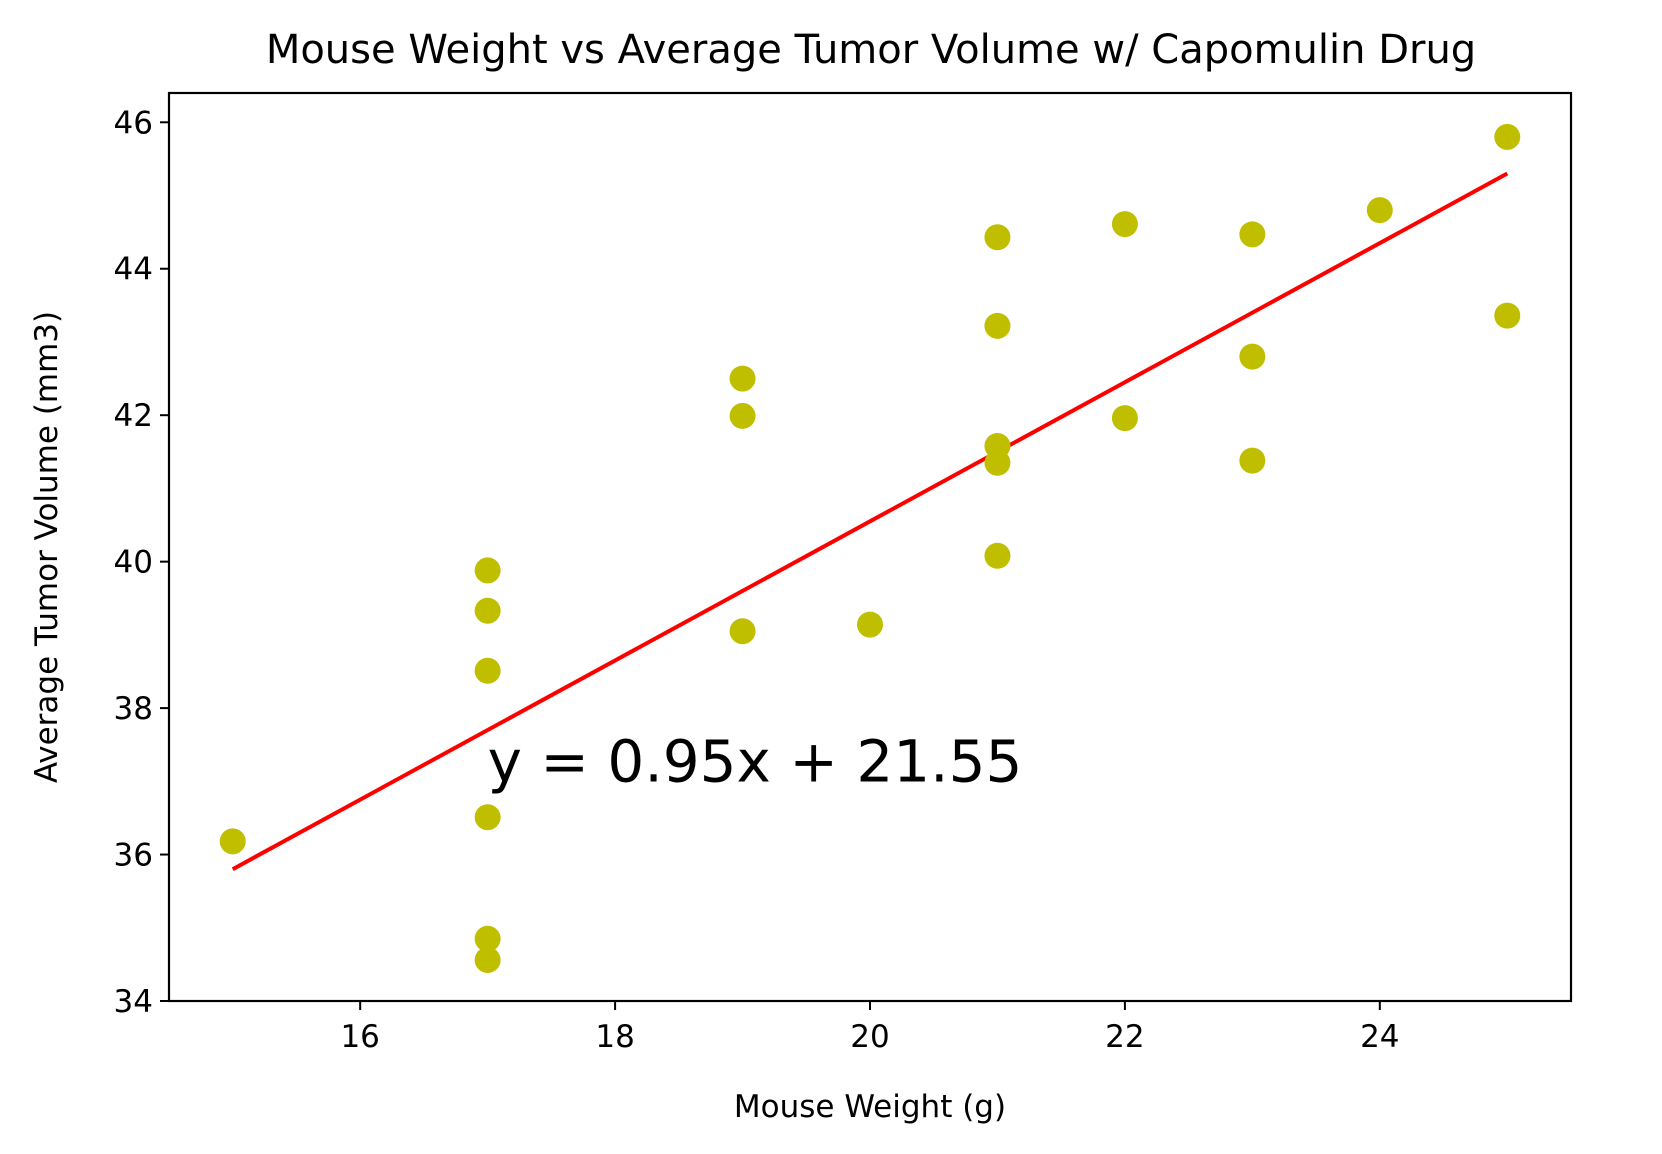 The height and width of the screenshot is (1154, 1662). Describe the element at coordinates (614, 1037) in the screenshot. I see `x-tick-label: 18` at that location.